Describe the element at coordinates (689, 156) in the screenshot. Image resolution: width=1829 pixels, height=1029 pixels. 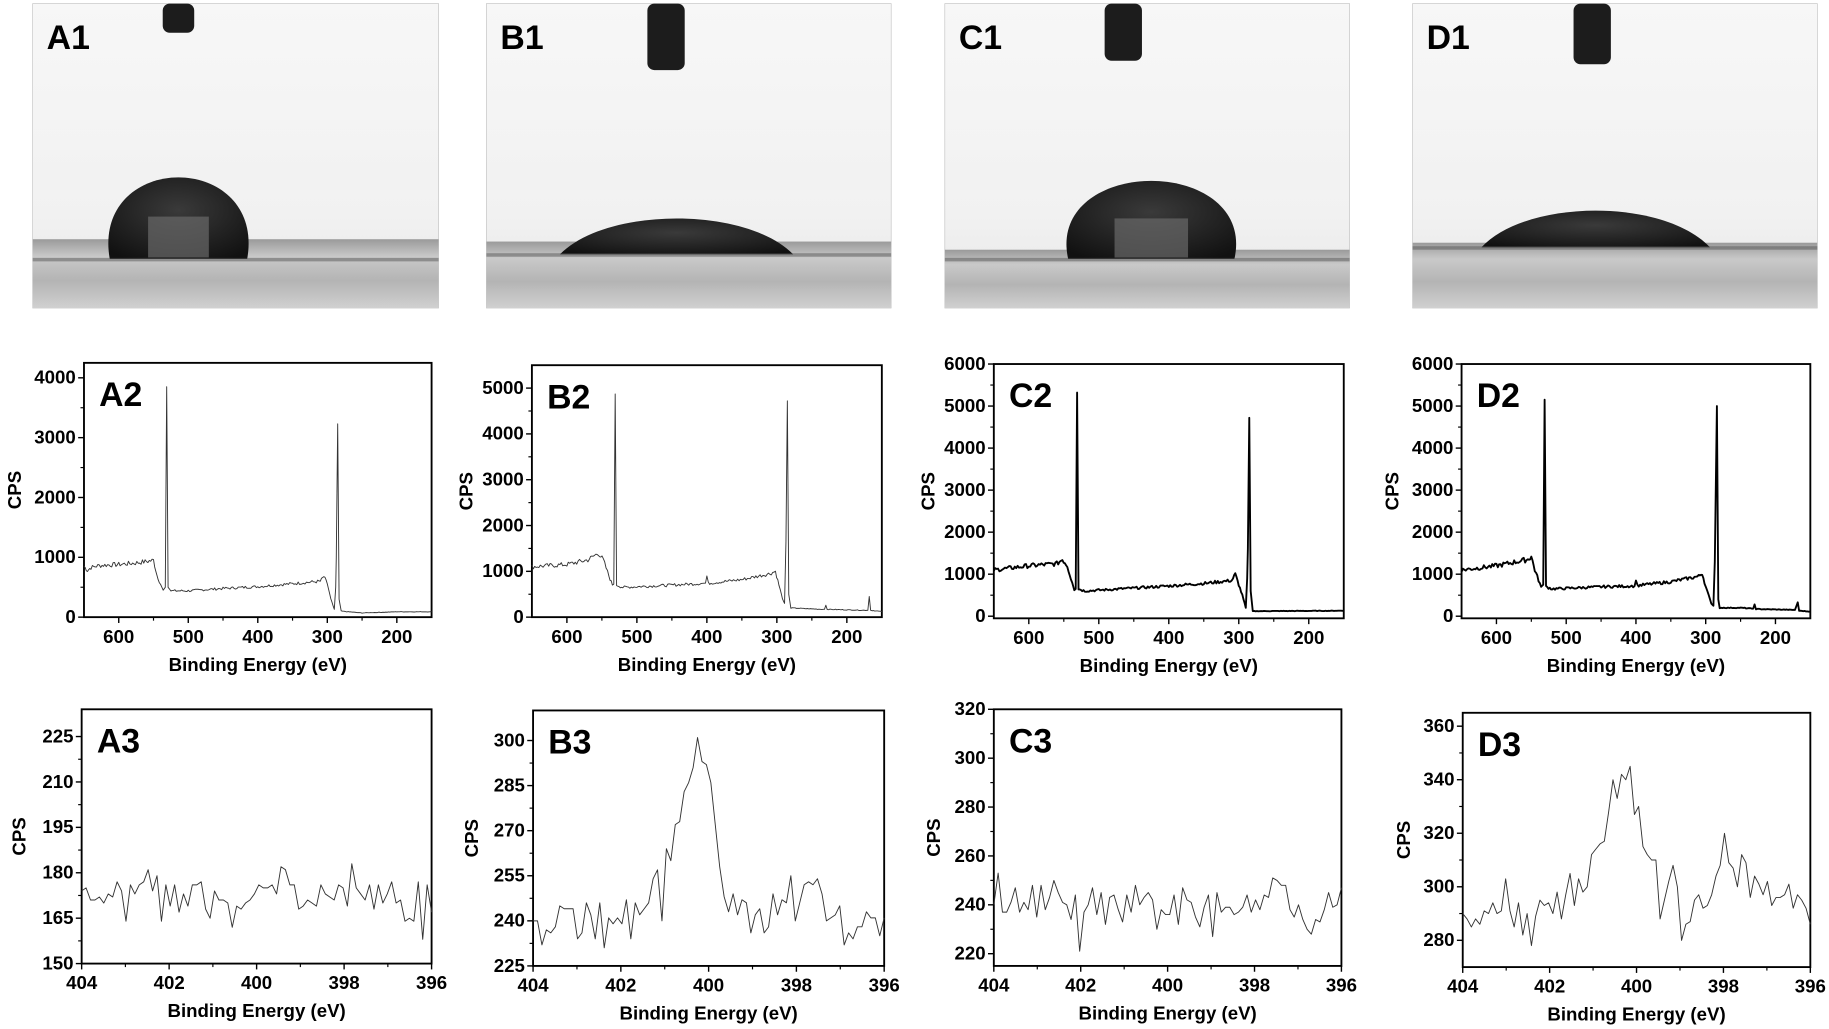
I see `contact-angle-photo-b1: B1` at that location.